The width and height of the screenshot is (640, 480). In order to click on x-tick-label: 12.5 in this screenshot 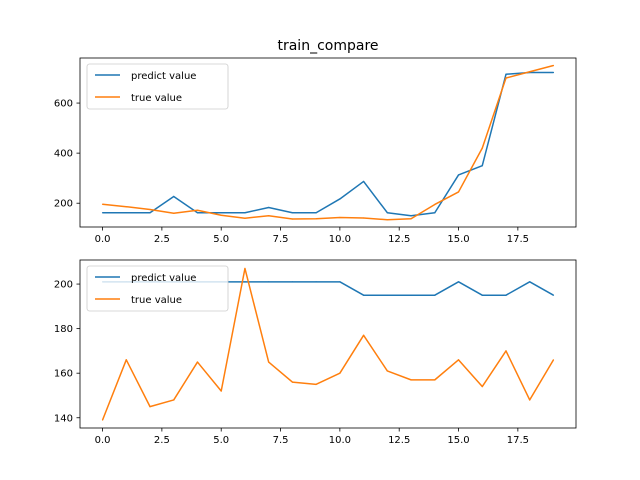, I will do `click(399, 440)`.